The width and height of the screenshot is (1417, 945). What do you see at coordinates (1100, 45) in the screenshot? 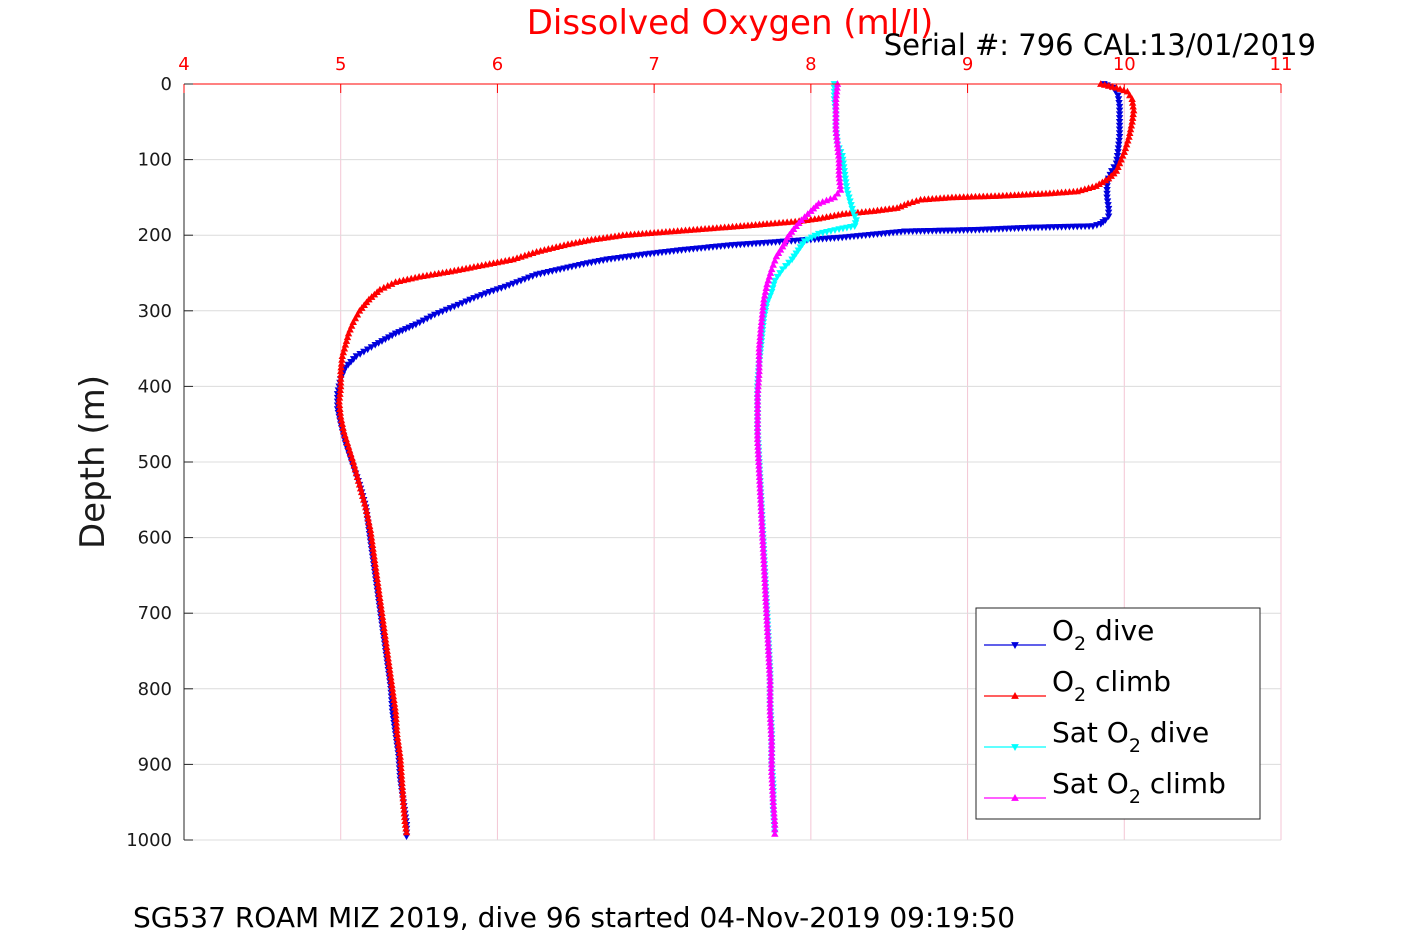
I see `serial-cal-label: Serial #: 796 CAL:13/01/2019` at bounding box center [1100, 45].